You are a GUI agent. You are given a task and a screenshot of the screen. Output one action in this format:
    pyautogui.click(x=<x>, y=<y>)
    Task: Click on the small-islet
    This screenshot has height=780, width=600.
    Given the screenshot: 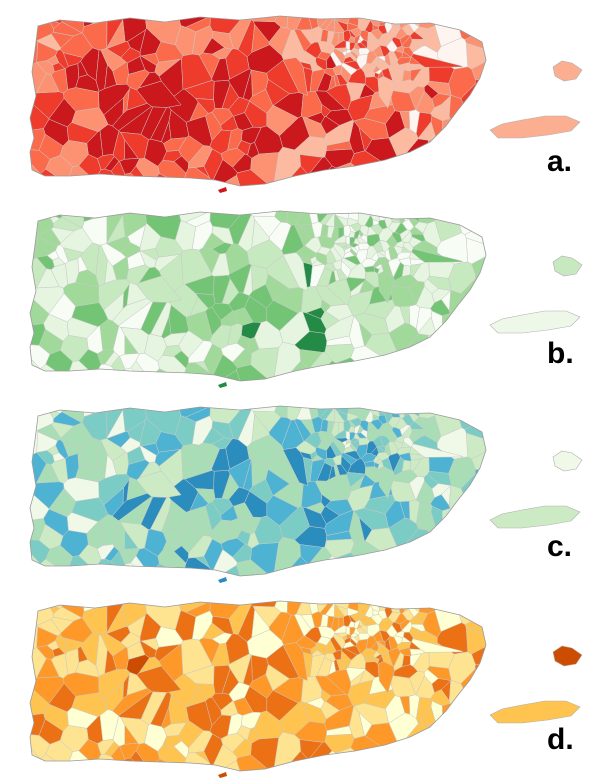 What is the action you would take?
    pyautogui.click(x=222, y=775)
    